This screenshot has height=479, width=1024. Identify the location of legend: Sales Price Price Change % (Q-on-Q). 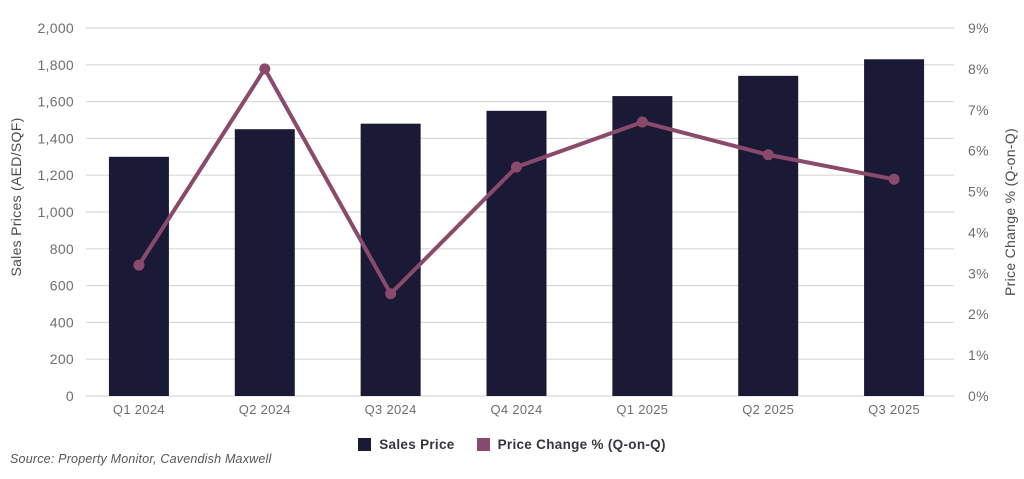
(512, 444).